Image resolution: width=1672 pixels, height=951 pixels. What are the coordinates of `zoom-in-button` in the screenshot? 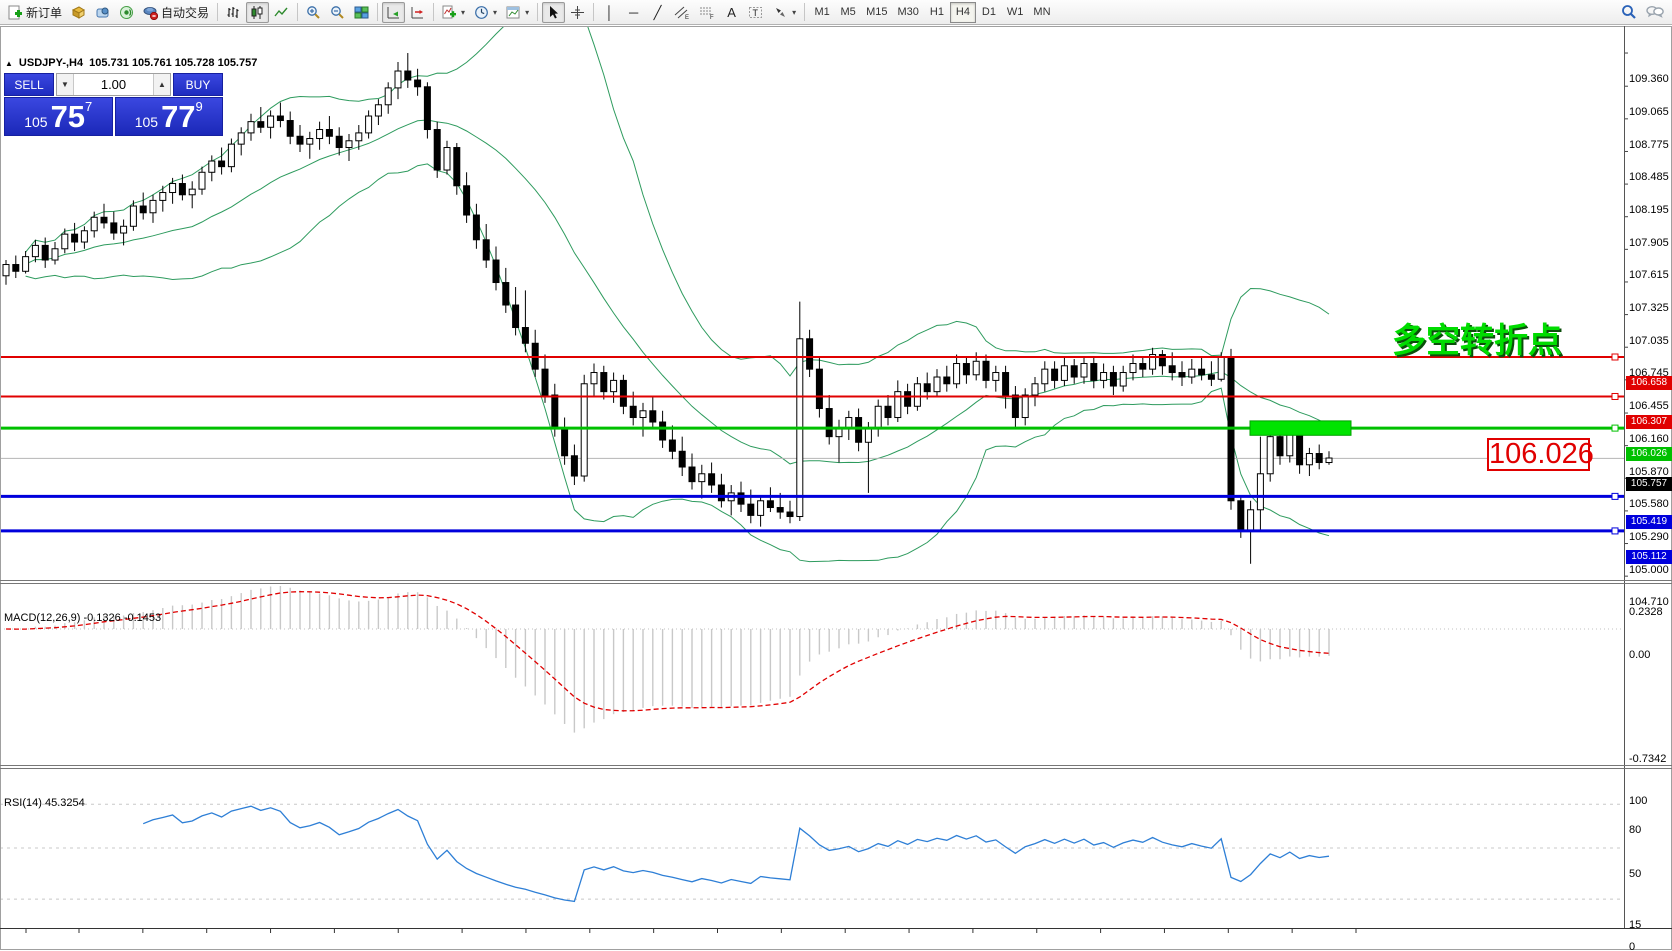 It's located at (313, 12).